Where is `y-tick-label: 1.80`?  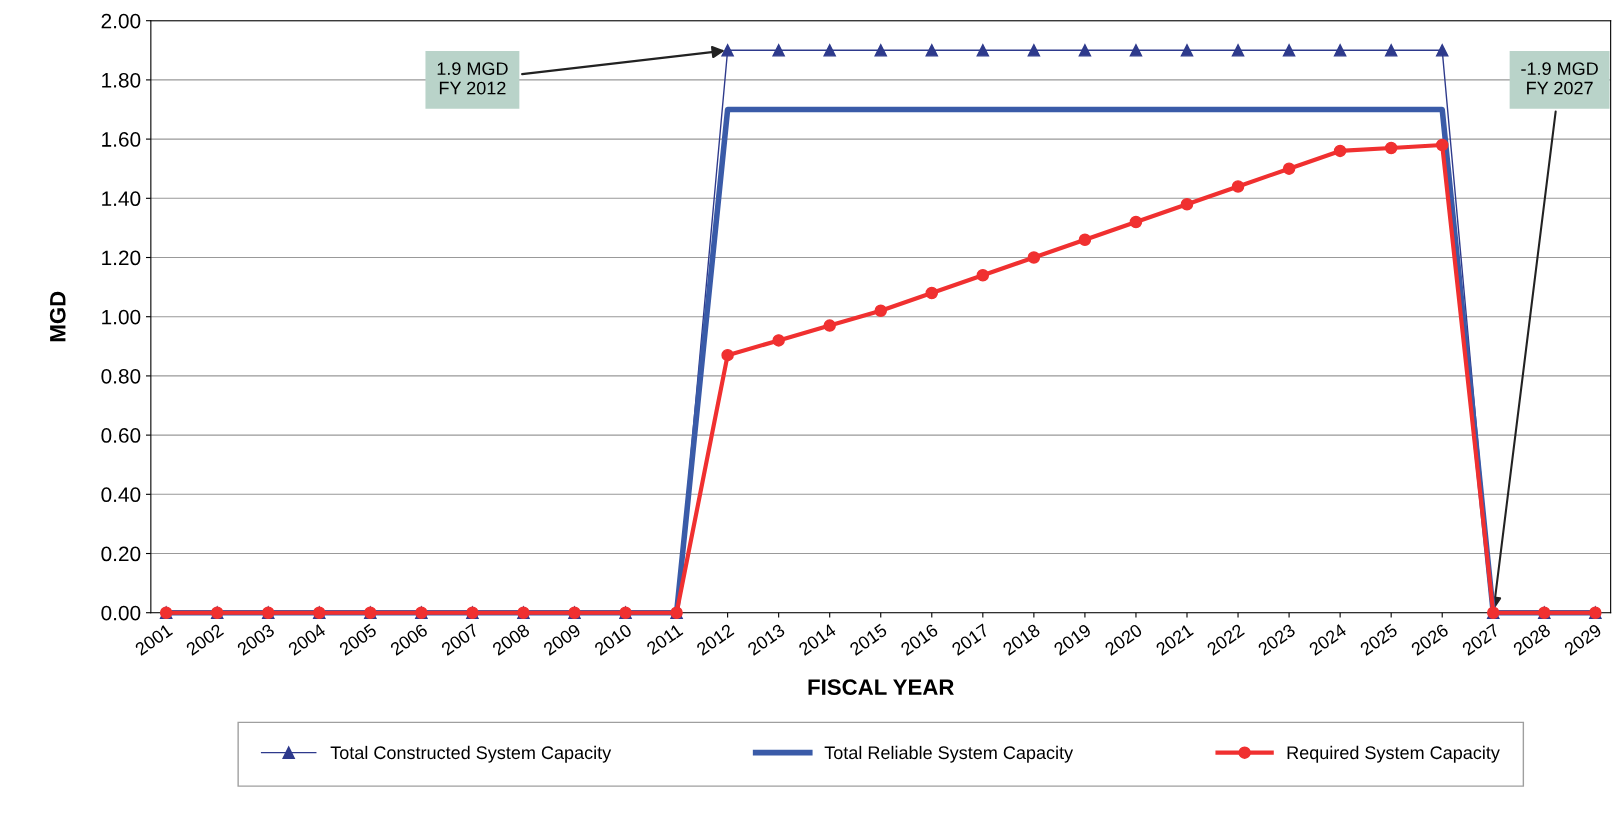
y-tick-label: 1.80 is located at coordinates (121, 80).